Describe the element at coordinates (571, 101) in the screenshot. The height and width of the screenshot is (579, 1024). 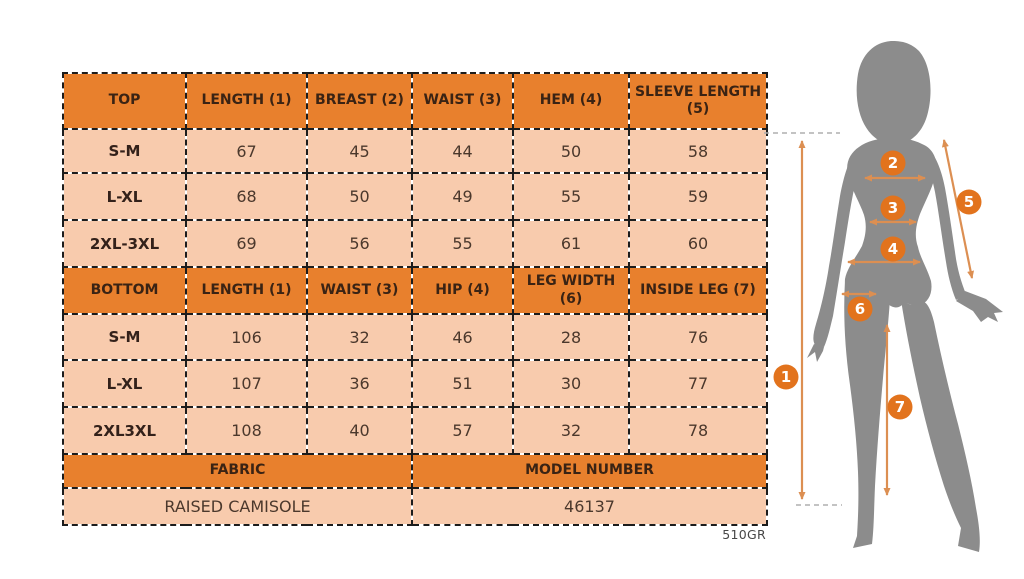
I see `hem-header-cell: HEM (4)` at that location.